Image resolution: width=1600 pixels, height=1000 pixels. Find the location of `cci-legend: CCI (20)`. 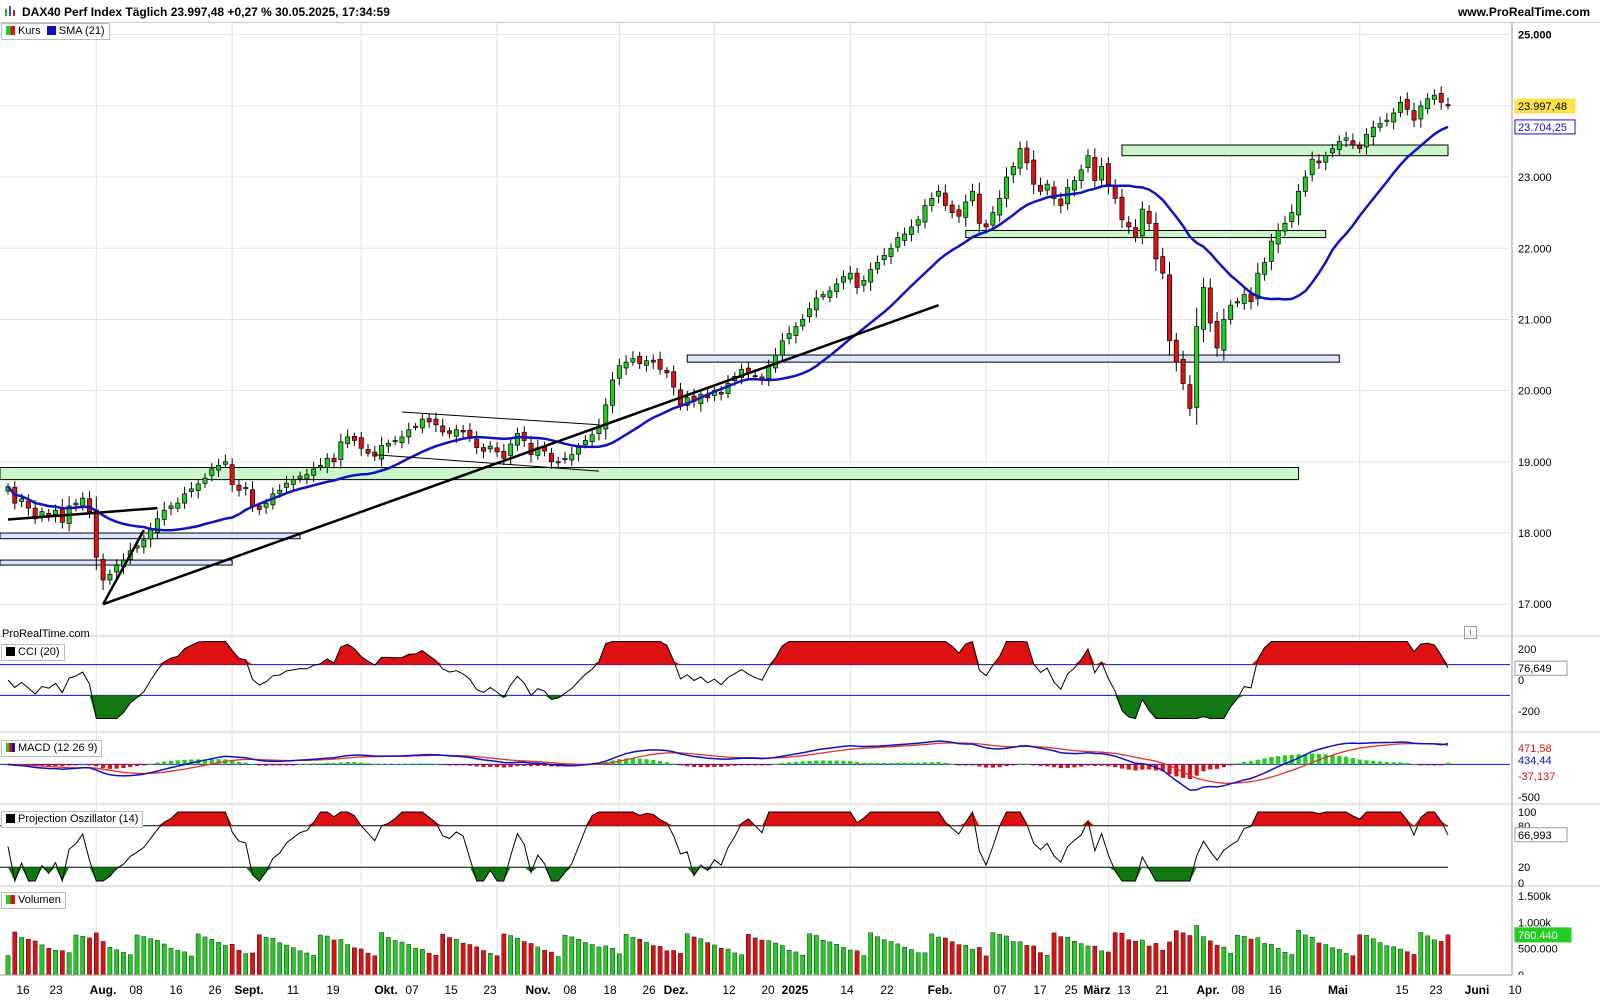

cci-legend: CCI (20) is located at coordinates (33, 652).